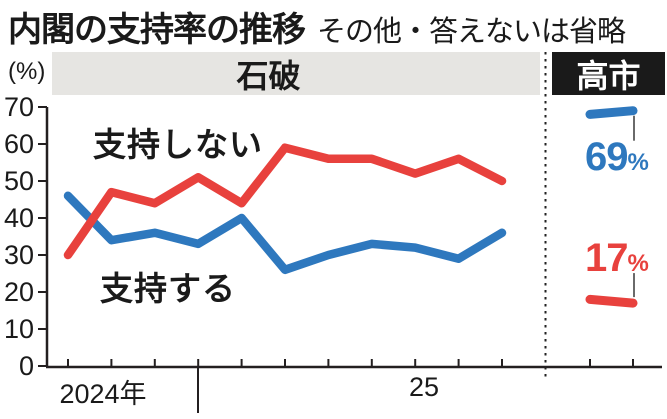 The width and height of the screenshot is (667, 419). I want to click on series-label-disapprove: 支持しない, so click(178, 144).